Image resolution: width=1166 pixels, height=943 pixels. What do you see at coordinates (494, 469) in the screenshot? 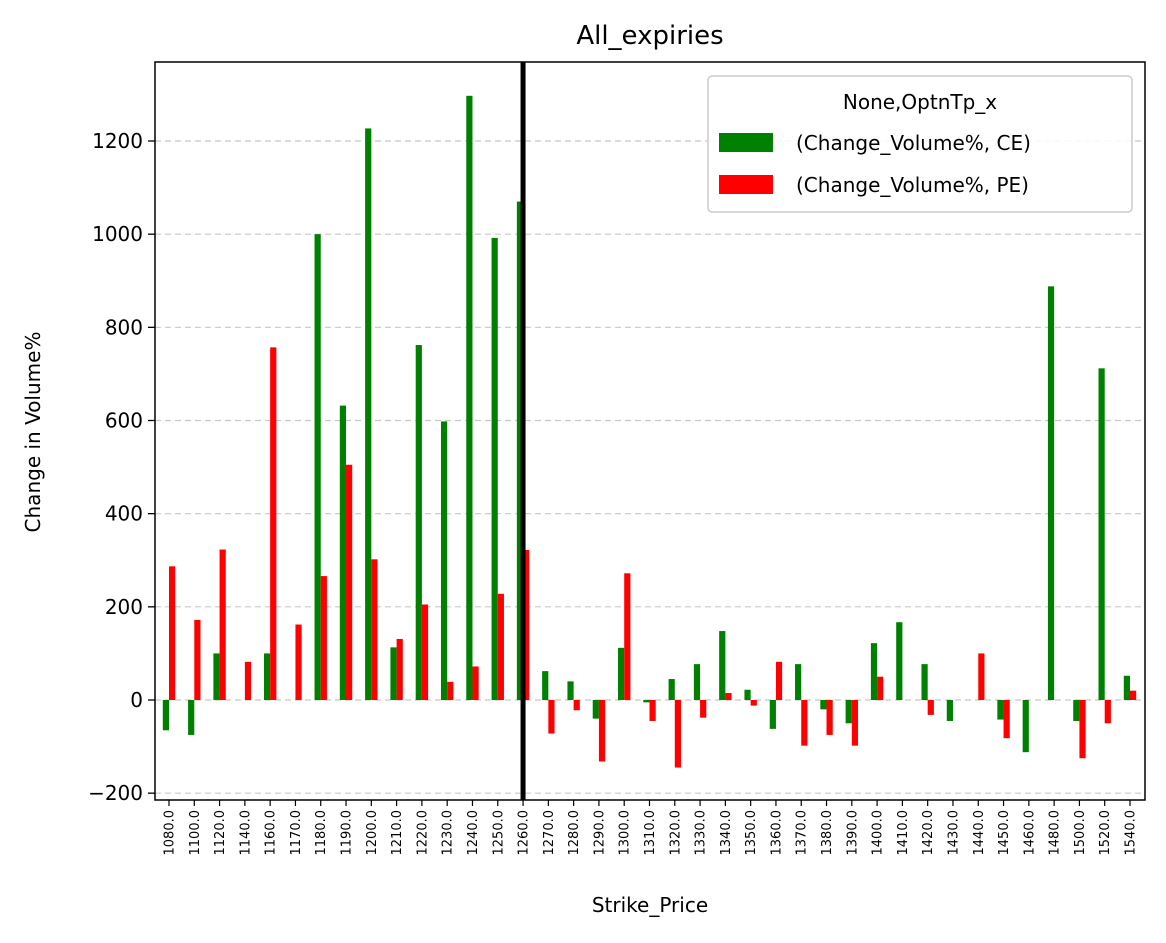
I see `bar-ce-1250.0` at bounding box center [494, 469].